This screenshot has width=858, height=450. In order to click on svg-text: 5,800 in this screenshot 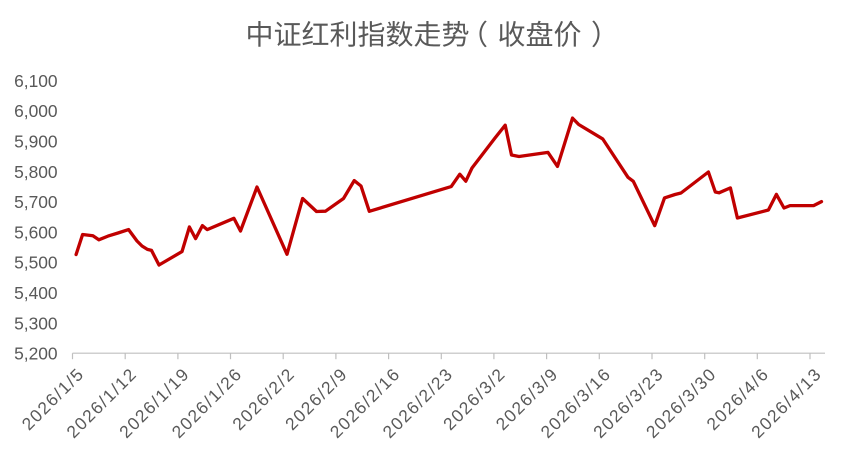, I will do `click(36, 172)`.